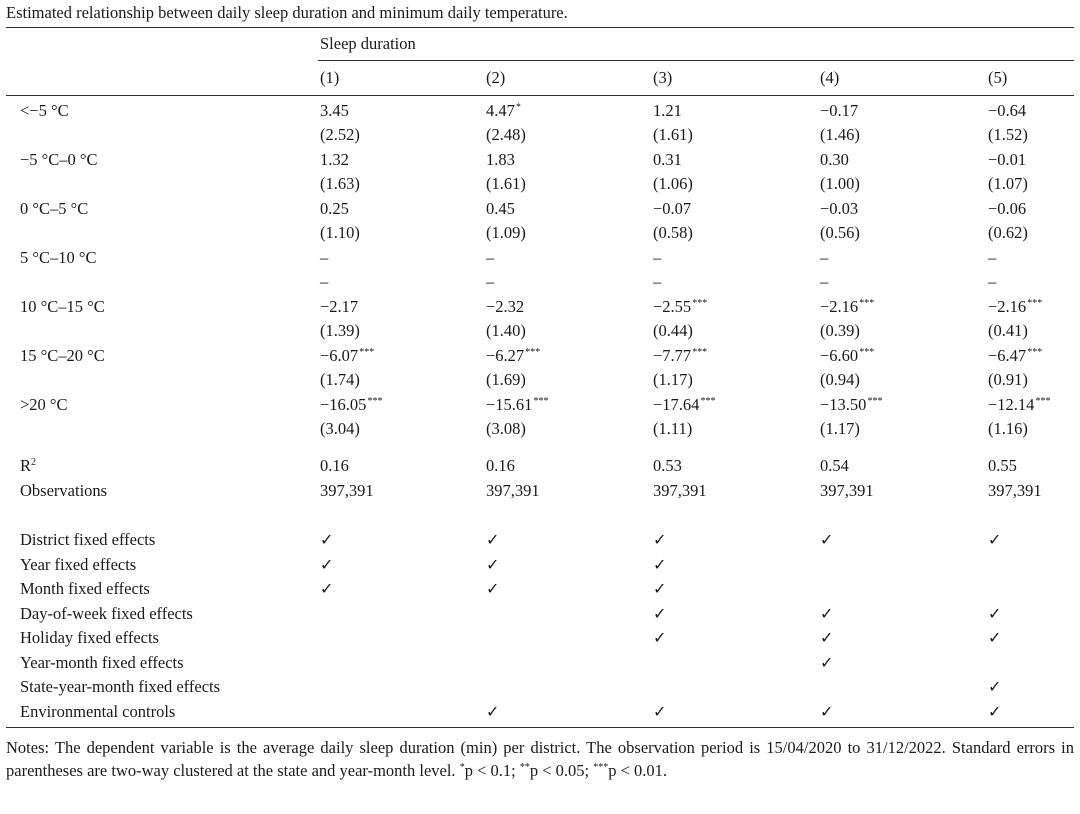 The height and width of the screenshot is (814, 1080). Describe the element at coordinates (668, 161) in the screenshot. I see `coefficient-cell: 0.31` at that location.